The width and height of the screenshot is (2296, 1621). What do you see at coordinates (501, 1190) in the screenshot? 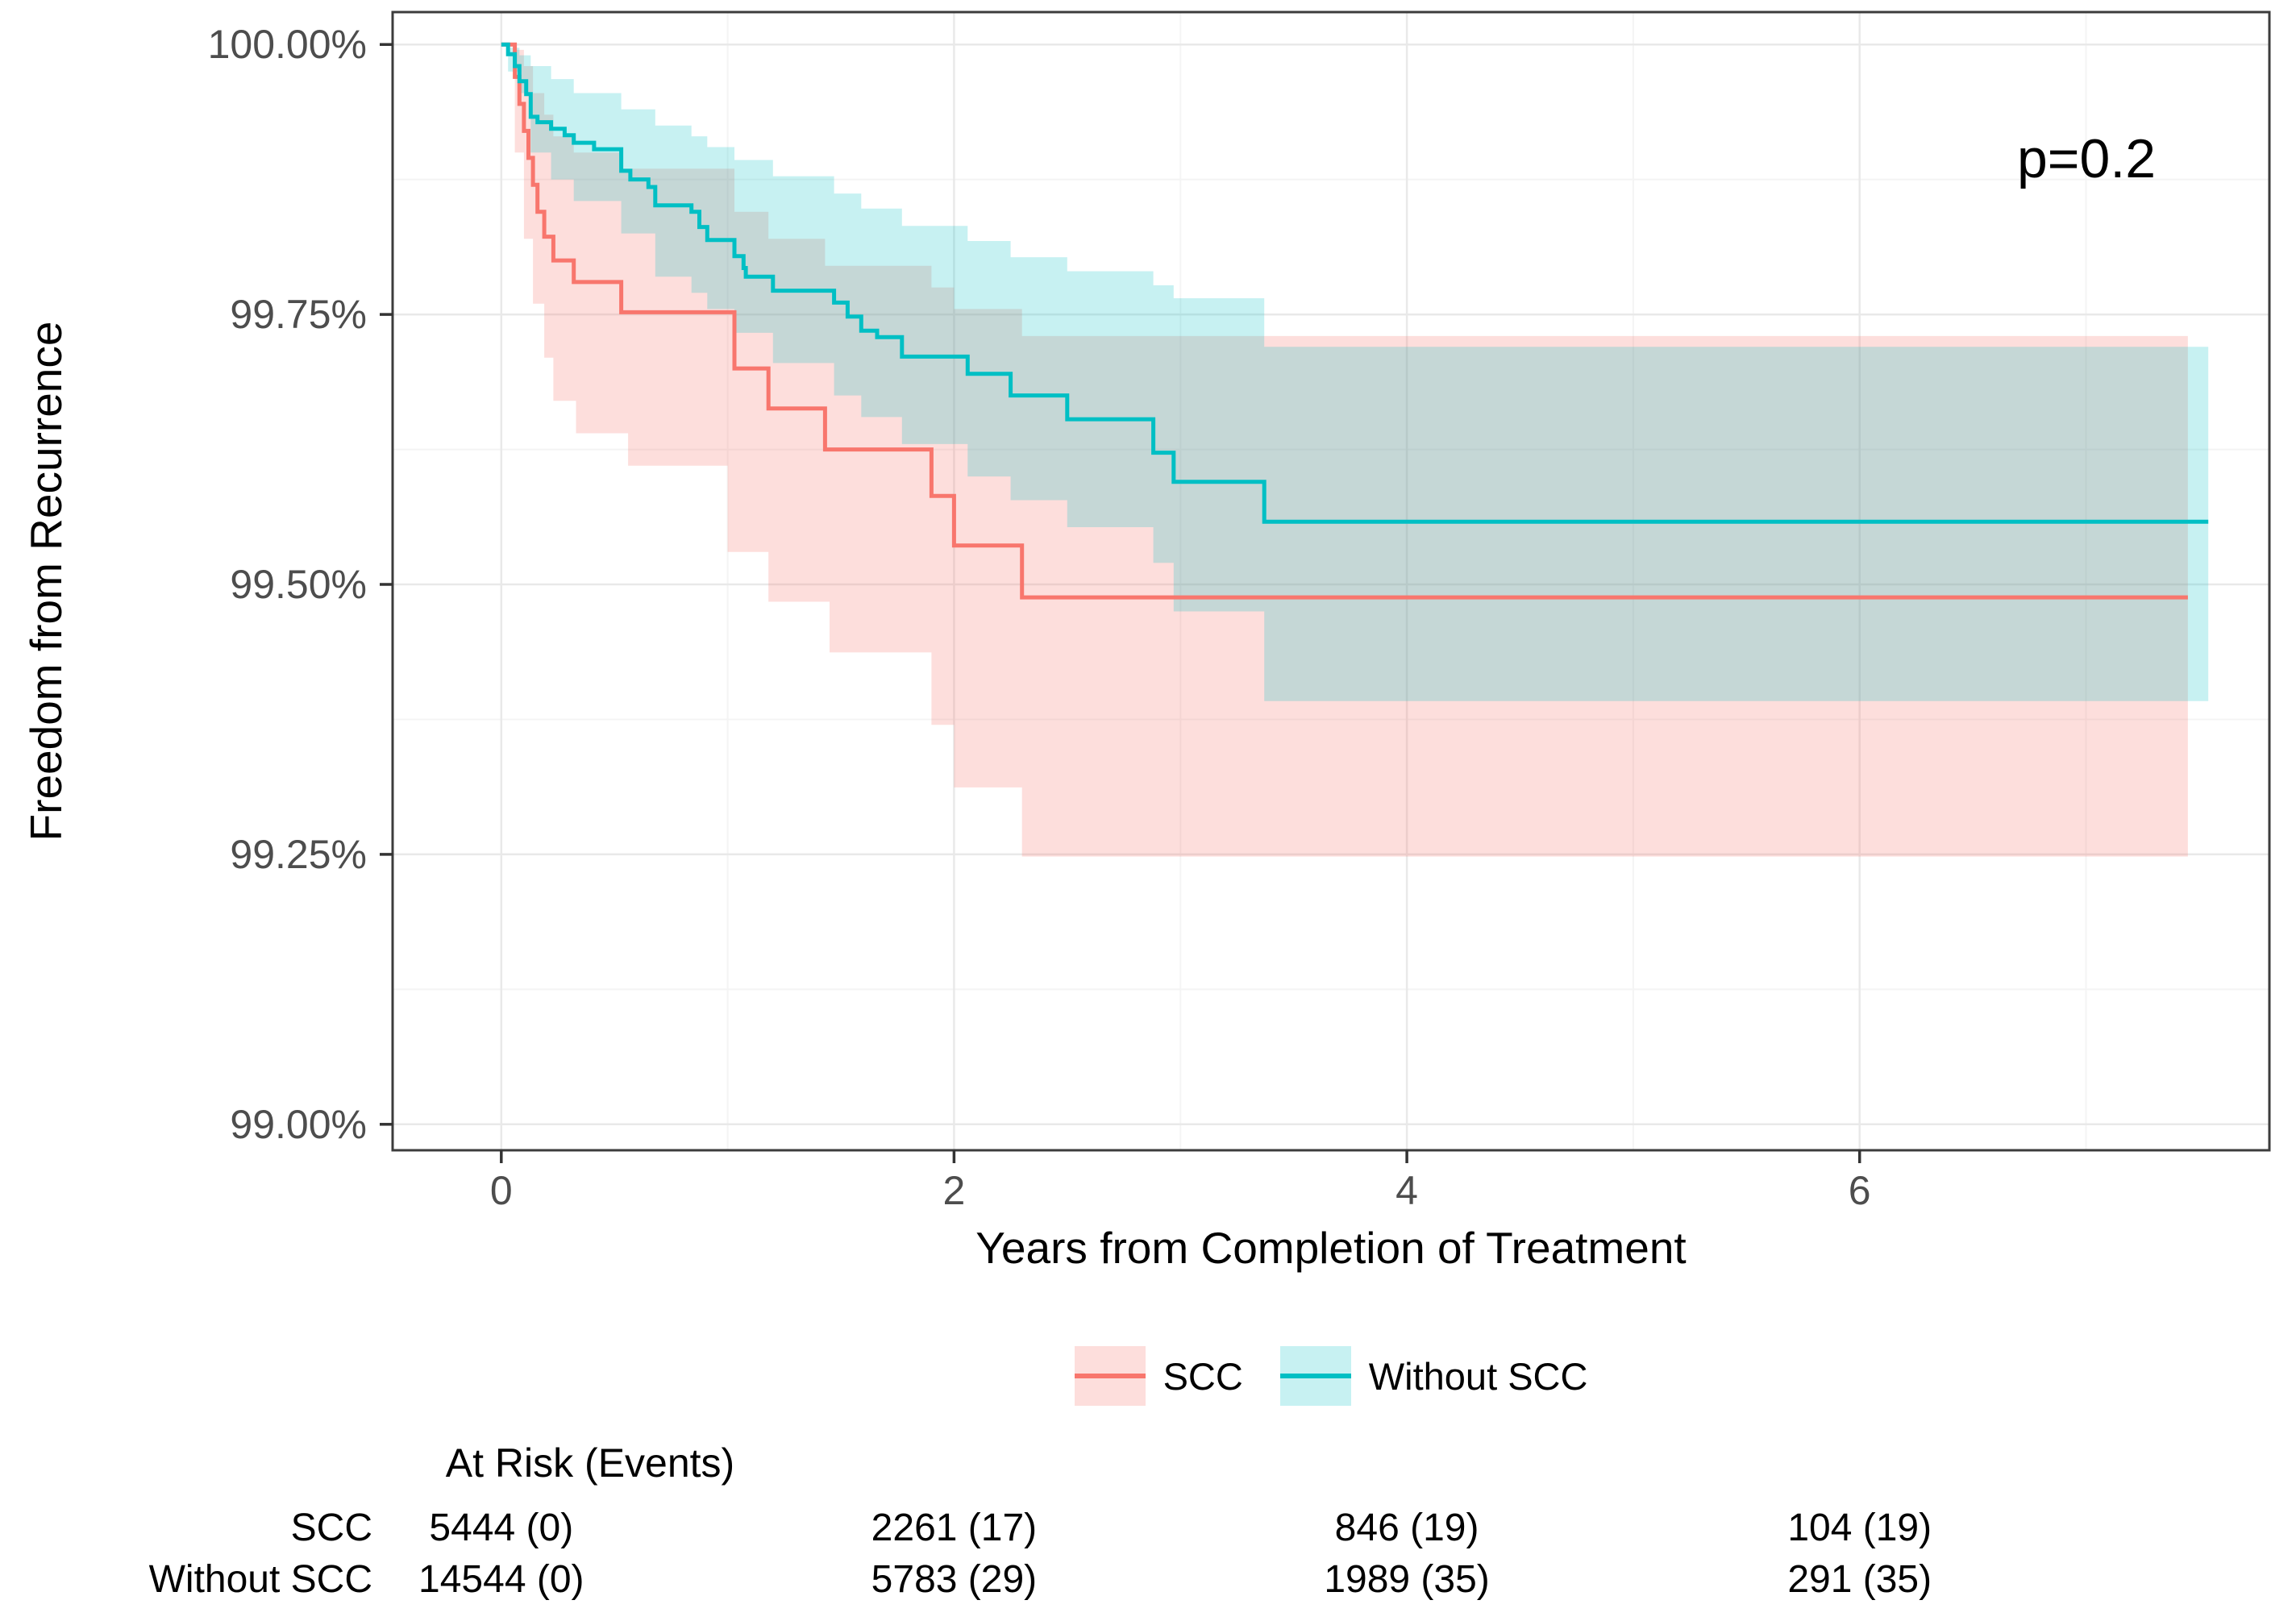
I see `x-tick-label: 0` at bounding box center [501, 1190].